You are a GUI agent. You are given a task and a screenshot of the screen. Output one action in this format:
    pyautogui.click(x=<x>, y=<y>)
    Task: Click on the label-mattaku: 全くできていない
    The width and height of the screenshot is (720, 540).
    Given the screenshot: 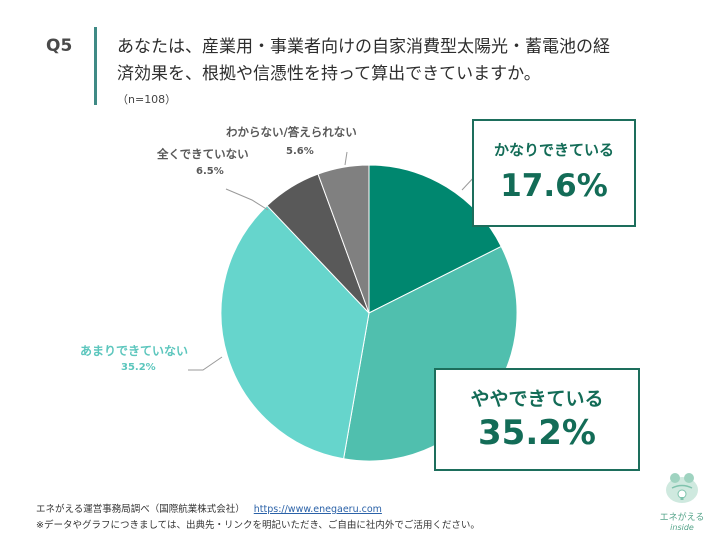 What is the action you would take?
    pyautogui.click(x=203, y=154)
    